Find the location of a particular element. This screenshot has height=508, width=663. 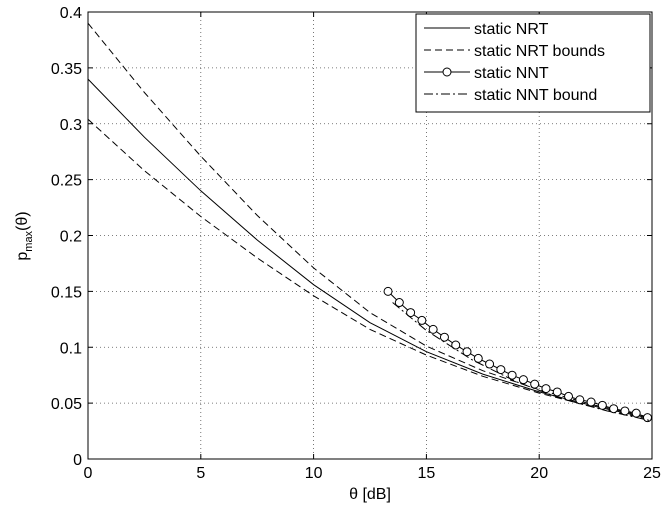

y-tick-label: 0.3 is located at coordinates (71, 125).